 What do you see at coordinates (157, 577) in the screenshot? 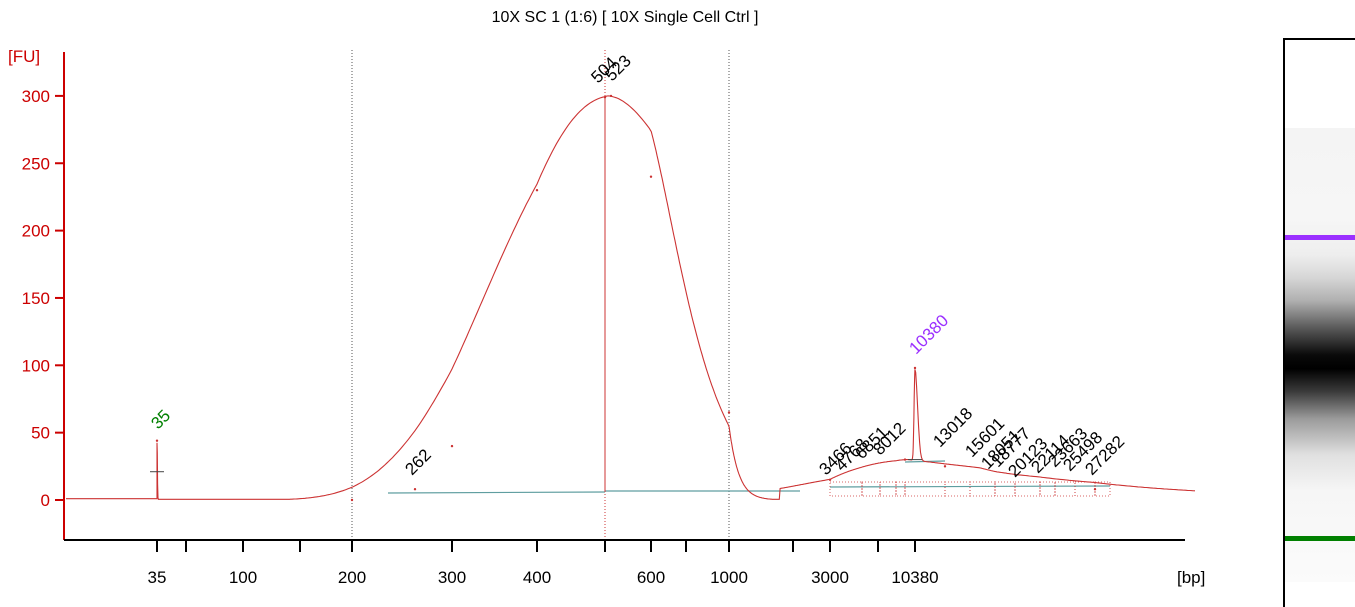
I see `x-tick-label: 35` at bounding box center [157, 577].